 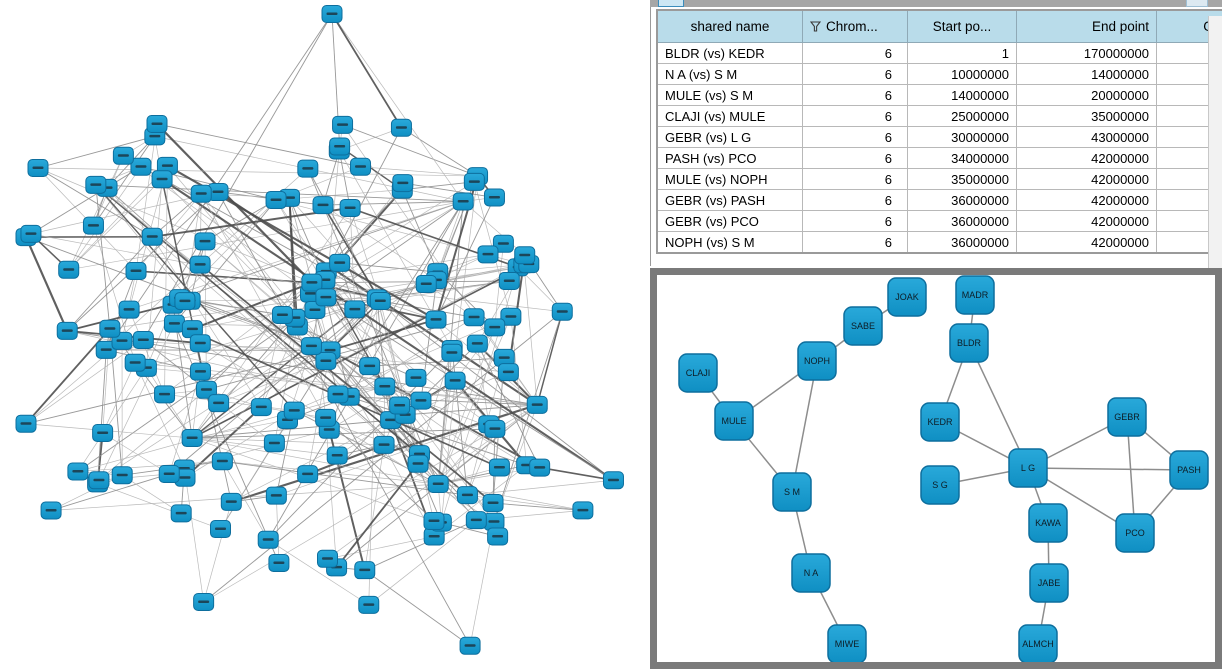 I want to click on network-node-NOPH: NOPH, so click(x=817, y=361).